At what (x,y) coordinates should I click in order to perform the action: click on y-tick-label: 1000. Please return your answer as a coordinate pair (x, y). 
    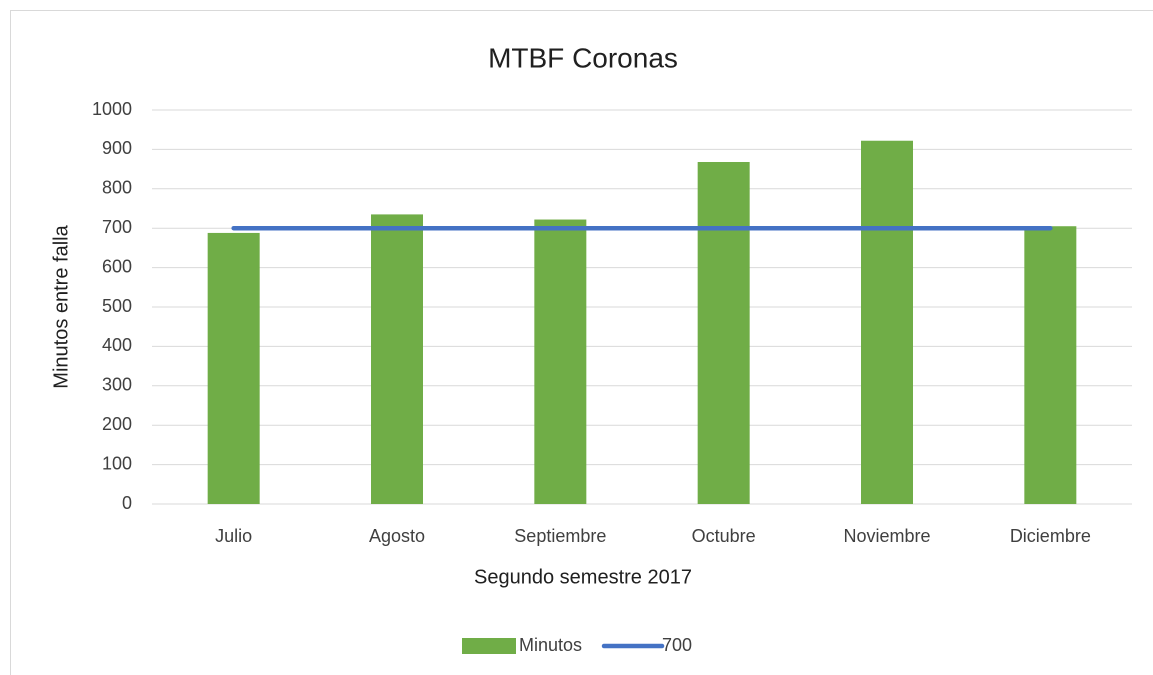
    Looking at the image, I should click on (112, 109).